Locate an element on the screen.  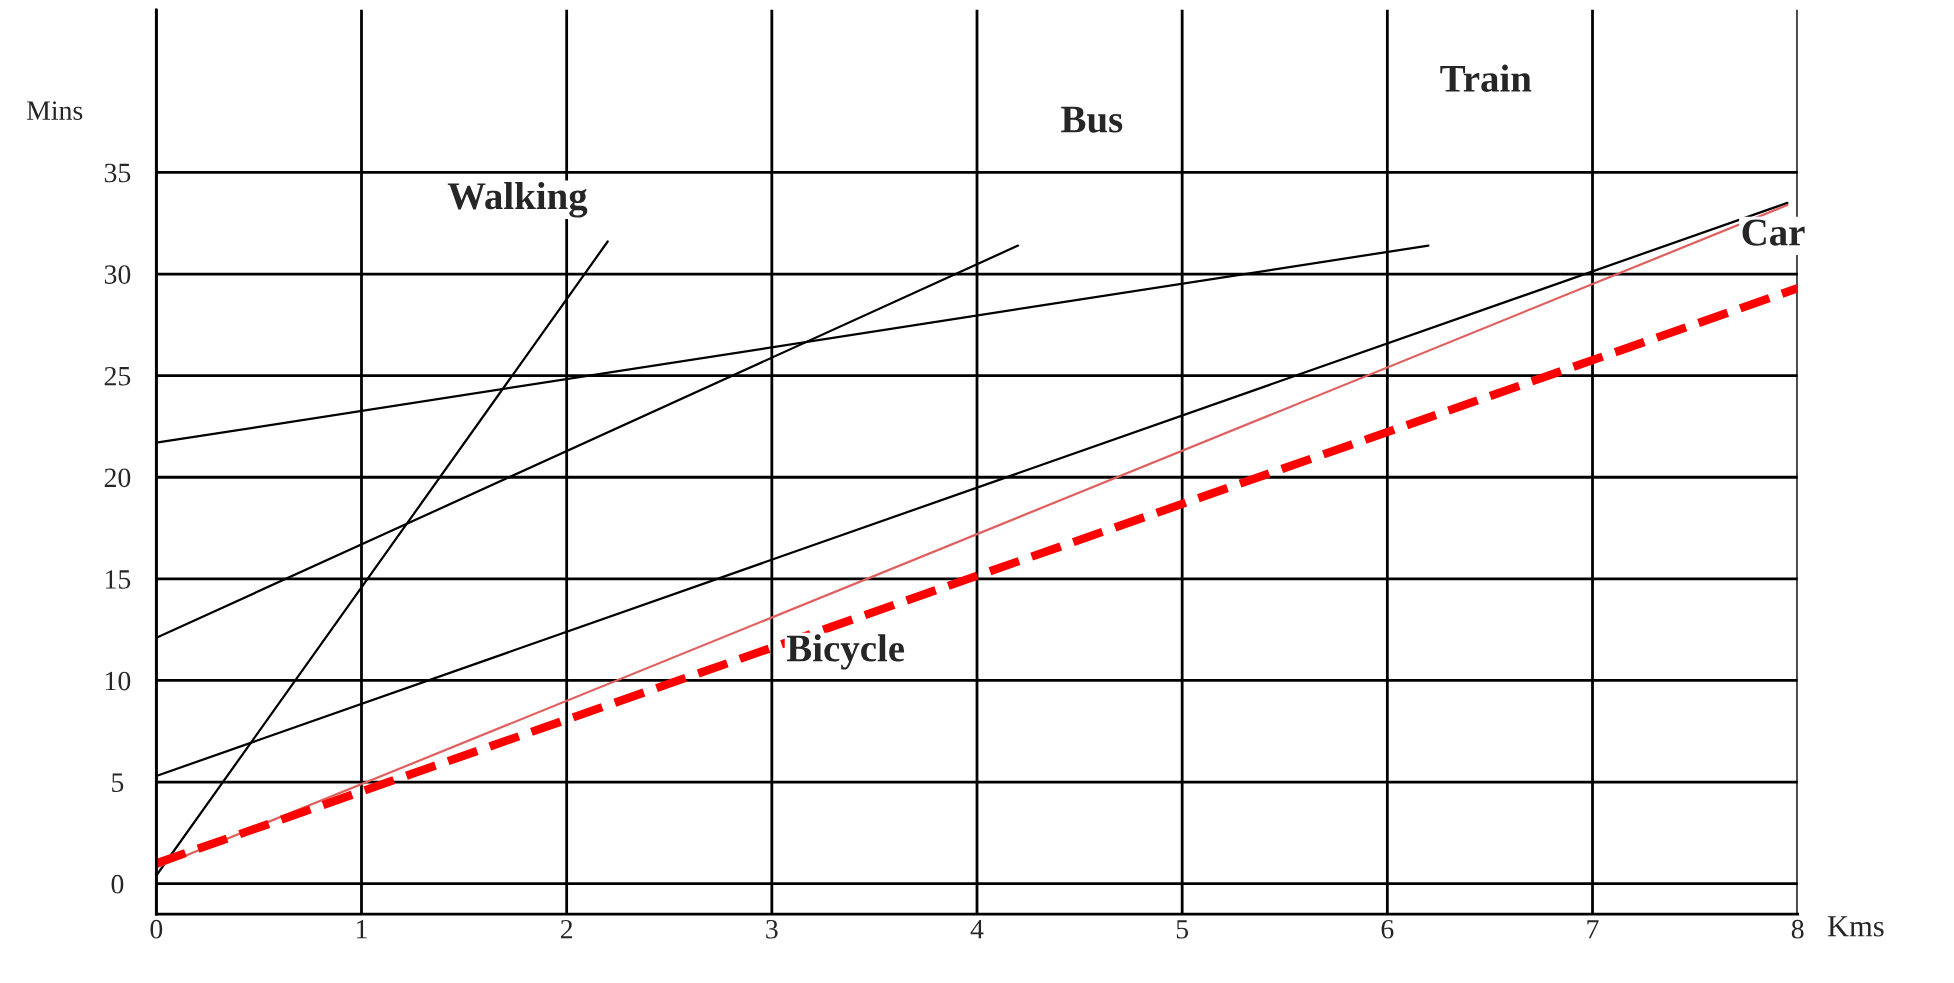
x-axis-title: Kms is located at coordinates (1855, 926).